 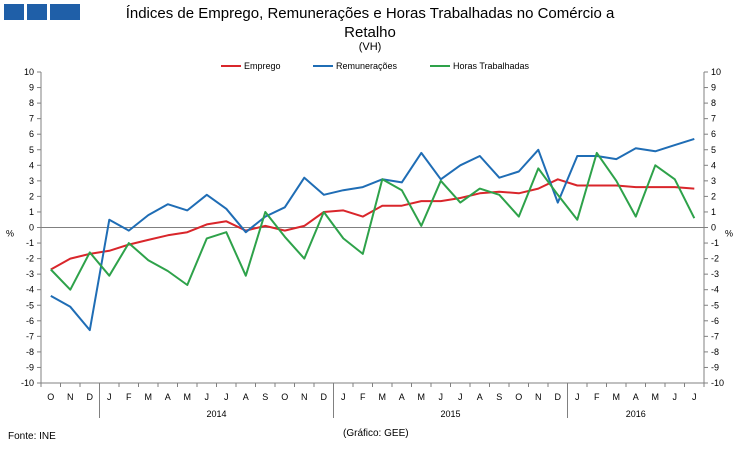 I want to click on y-tick-label-right: 1, so click(x=713, y=212).